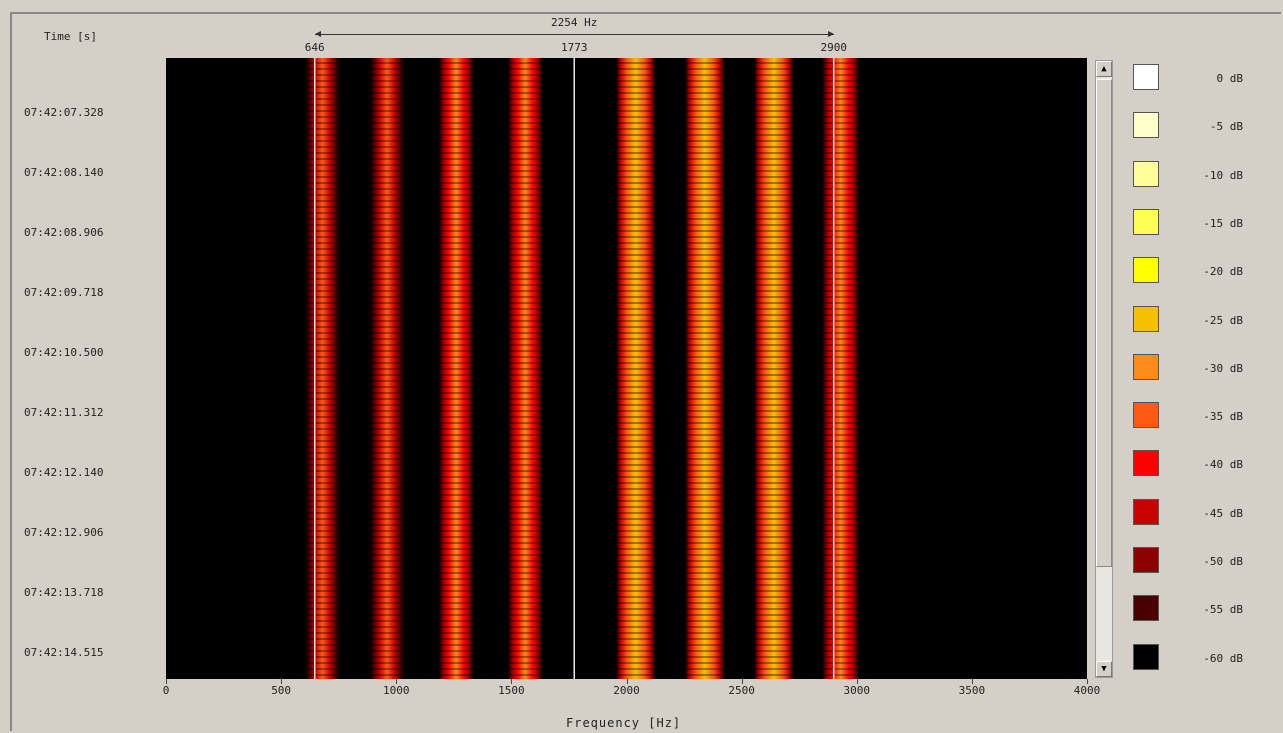  What do you see at coordinates (1201, 610) in the screenshot?
I see `legend-item: -55 dB` at bounding box center [1201, 610].